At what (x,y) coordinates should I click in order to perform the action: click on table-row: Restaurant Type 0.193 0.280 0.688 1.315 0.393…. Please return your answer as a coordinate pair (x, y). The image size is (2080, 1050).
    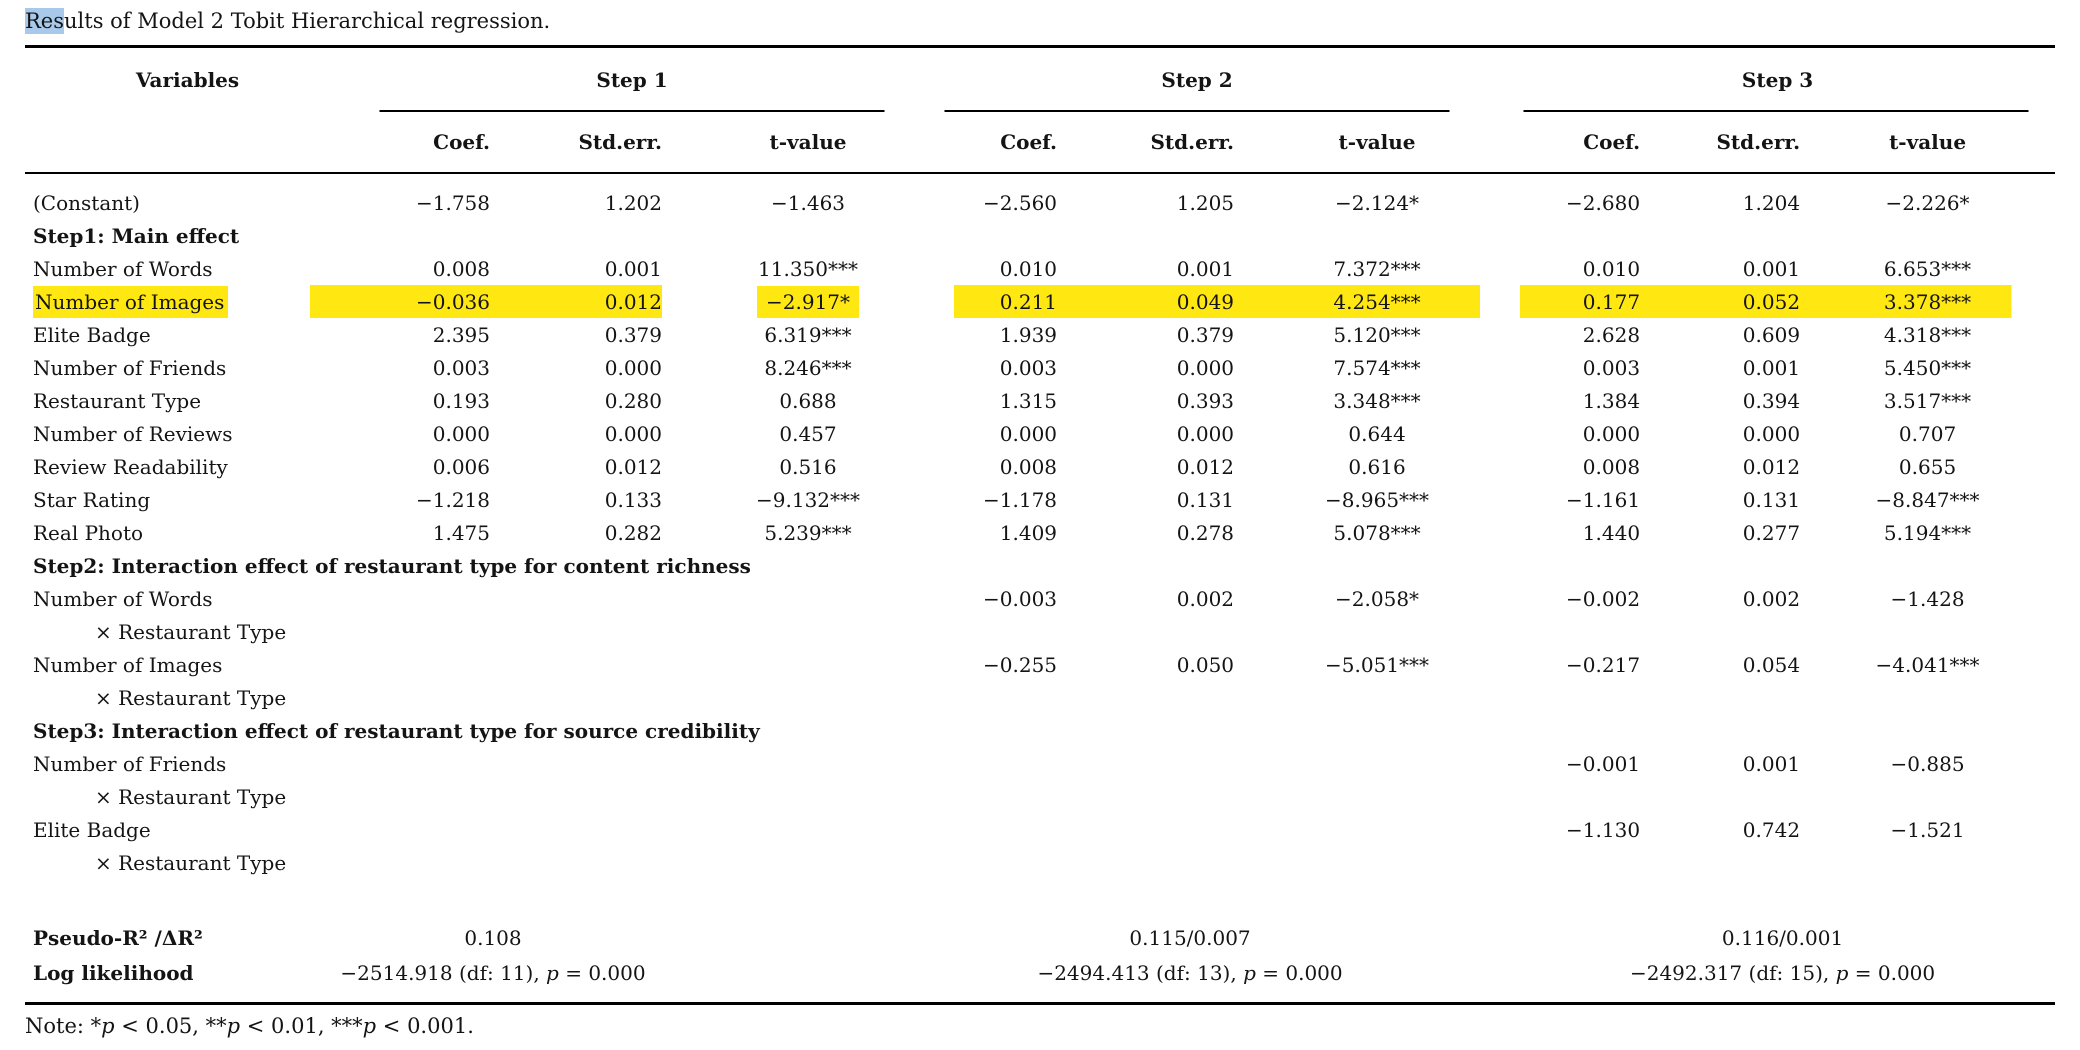
    Looking at the image, I should click on (1040, 400).